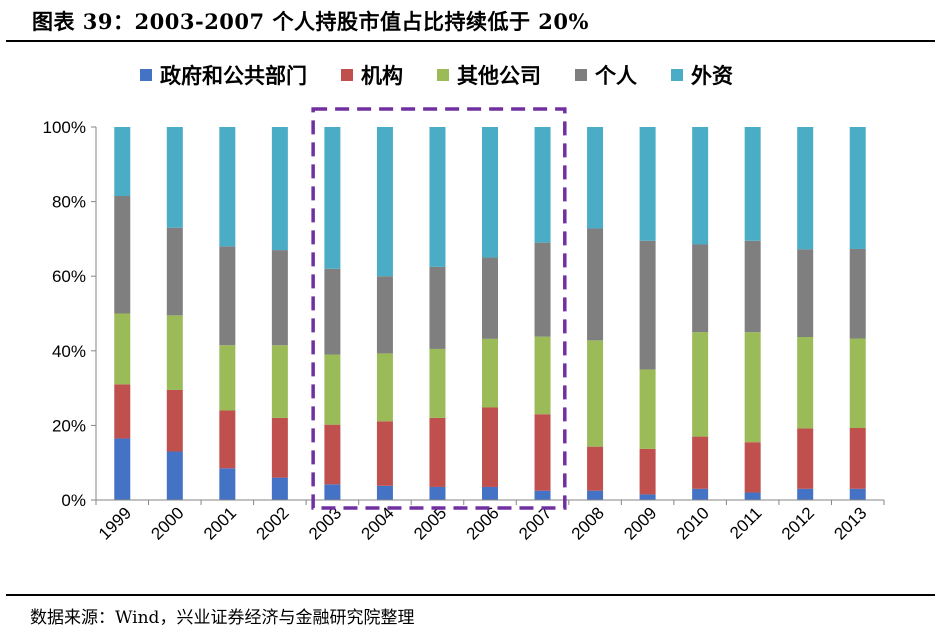 This screenshot has width=941, height=636. What do you see at coordinates (332, 454) in the screenshot?
I see `bar-segment-2003-s1` at bounding box center [332, 454].